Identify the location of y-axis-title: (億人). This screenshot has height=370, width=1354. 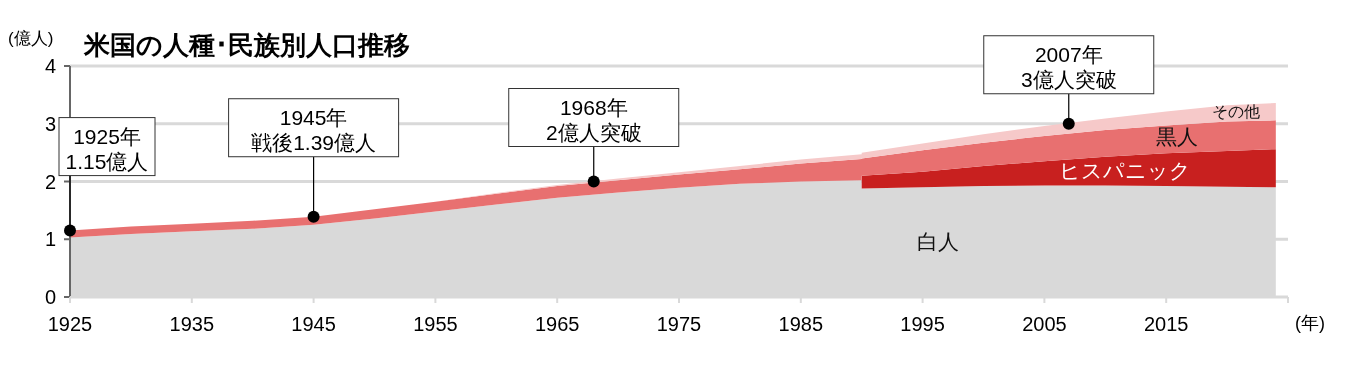
(31, 38).